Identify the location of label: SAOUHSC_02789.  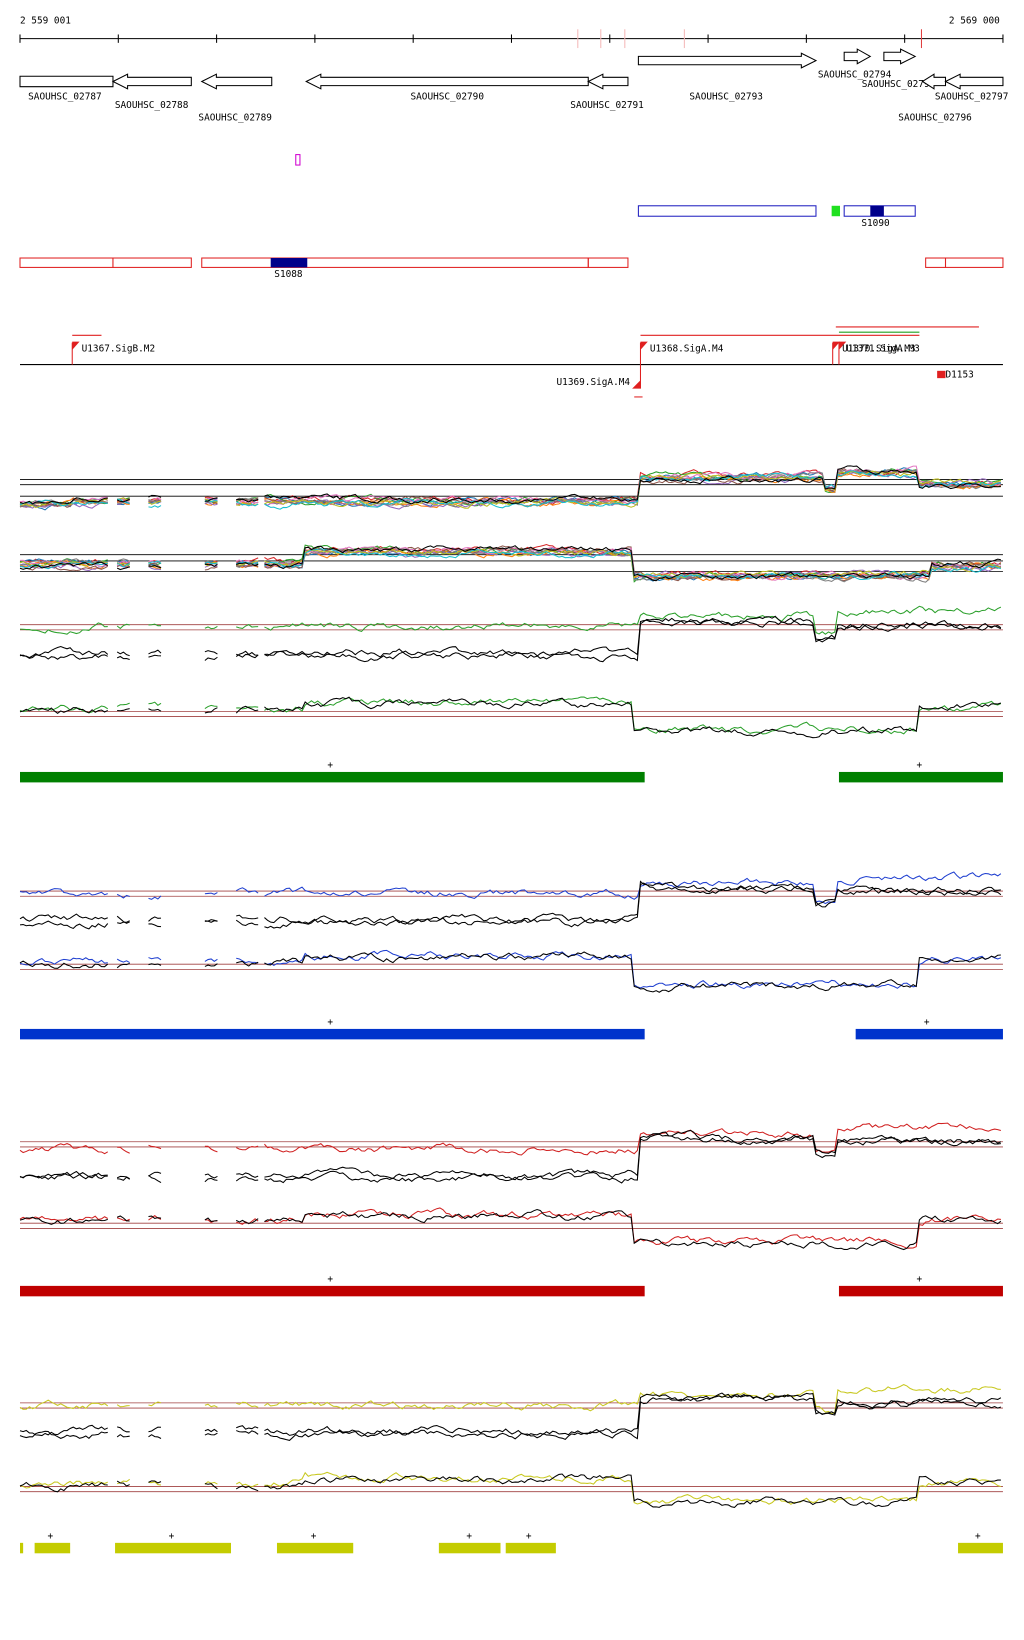
(235, 118).